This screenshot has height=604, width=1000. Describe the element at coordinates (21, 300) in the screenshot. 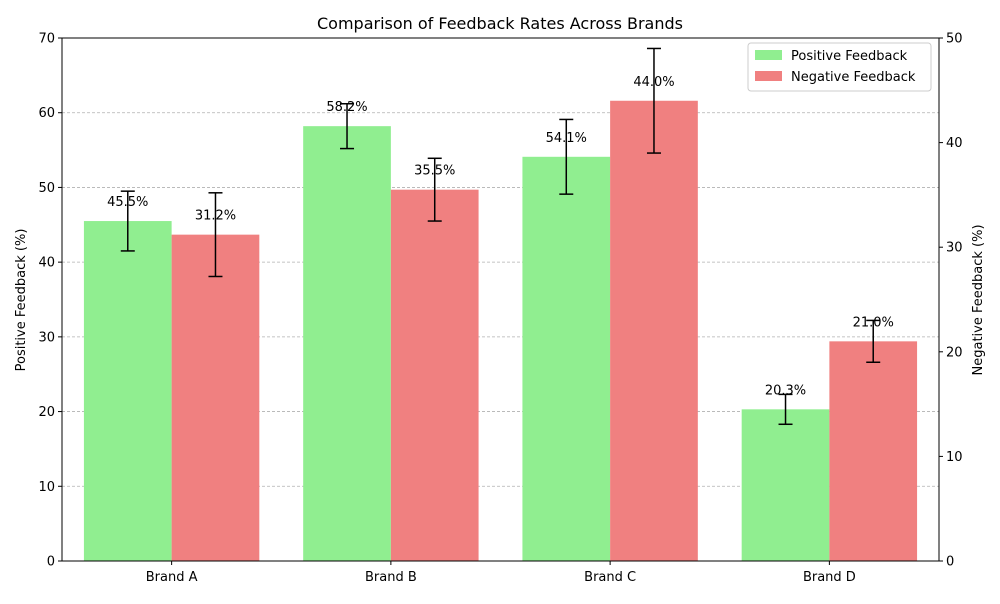

I see `y-axis-left-label: Positive Feedback (%)` at that location.